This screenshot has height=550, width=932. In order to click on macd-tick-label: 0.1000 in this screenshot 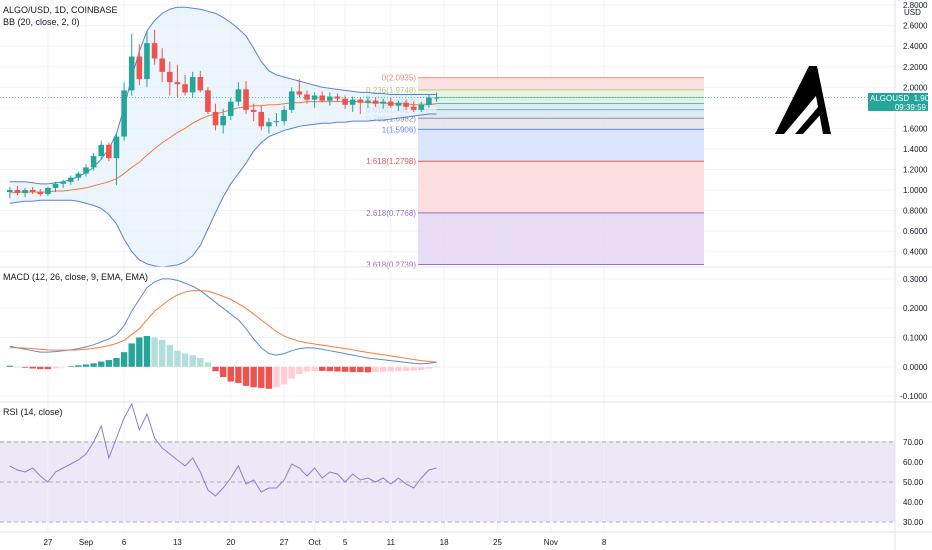, I will do `click(915, 338)`.